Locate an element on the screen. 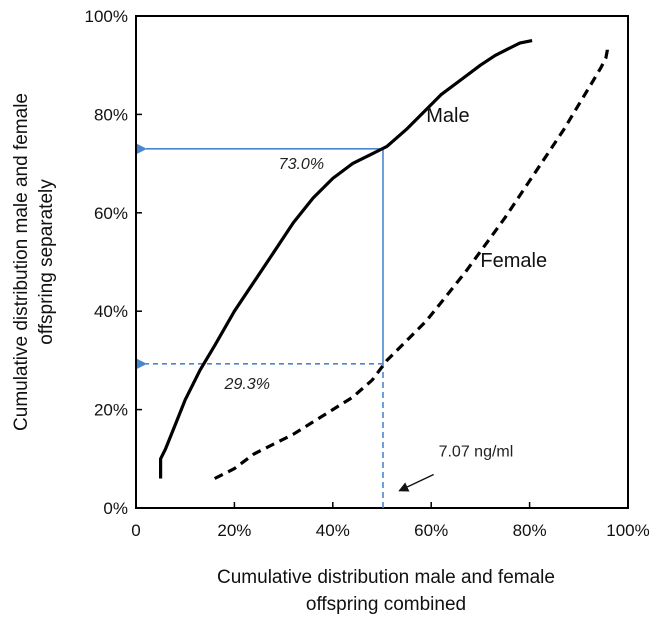 The height and width of the screenshot is (618, 652). x-tick-label: 0 is located at coordinates (135, 530).